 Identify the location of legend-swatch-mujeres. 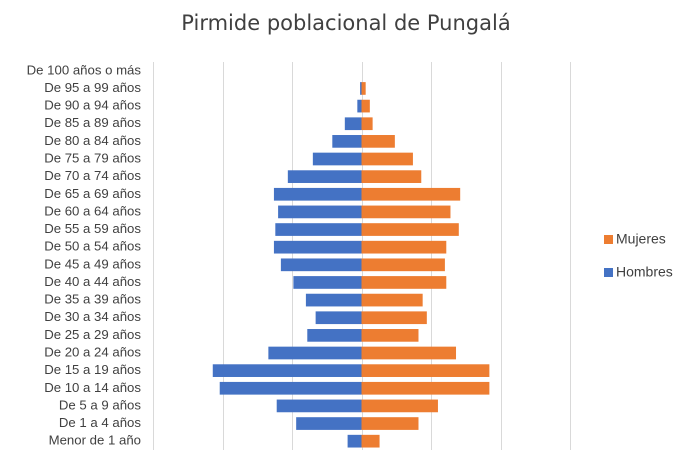
(608, 239).